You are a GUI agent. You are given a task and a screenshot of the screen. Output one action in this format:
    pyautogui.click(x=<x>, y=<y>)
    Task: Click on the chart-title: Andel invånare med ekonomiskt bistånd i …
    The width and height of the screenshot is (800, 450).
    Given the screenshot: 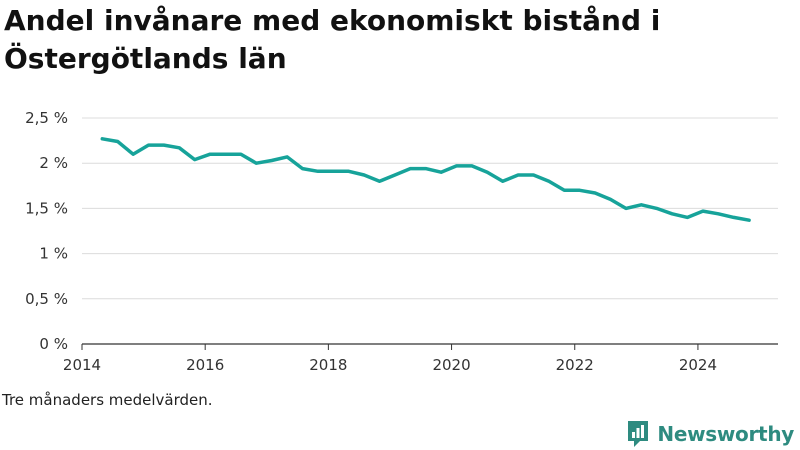 What is the action you would take?
    pyautogui.click(x=332, y=39)
    